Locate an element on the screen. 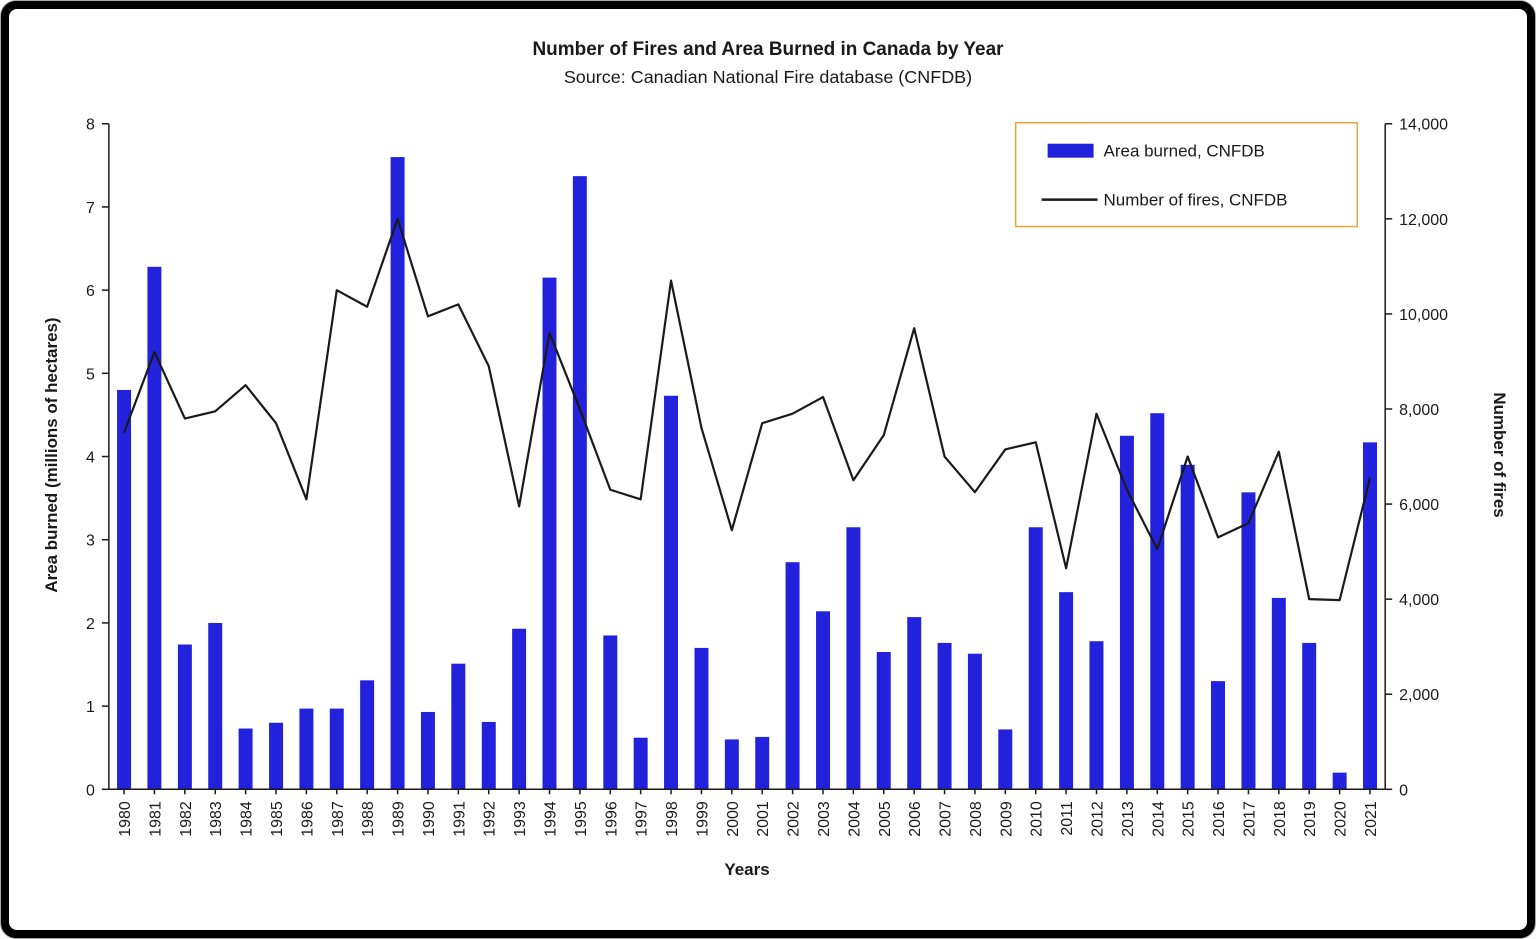  bar-1989 is located at coordinates (397, 473).